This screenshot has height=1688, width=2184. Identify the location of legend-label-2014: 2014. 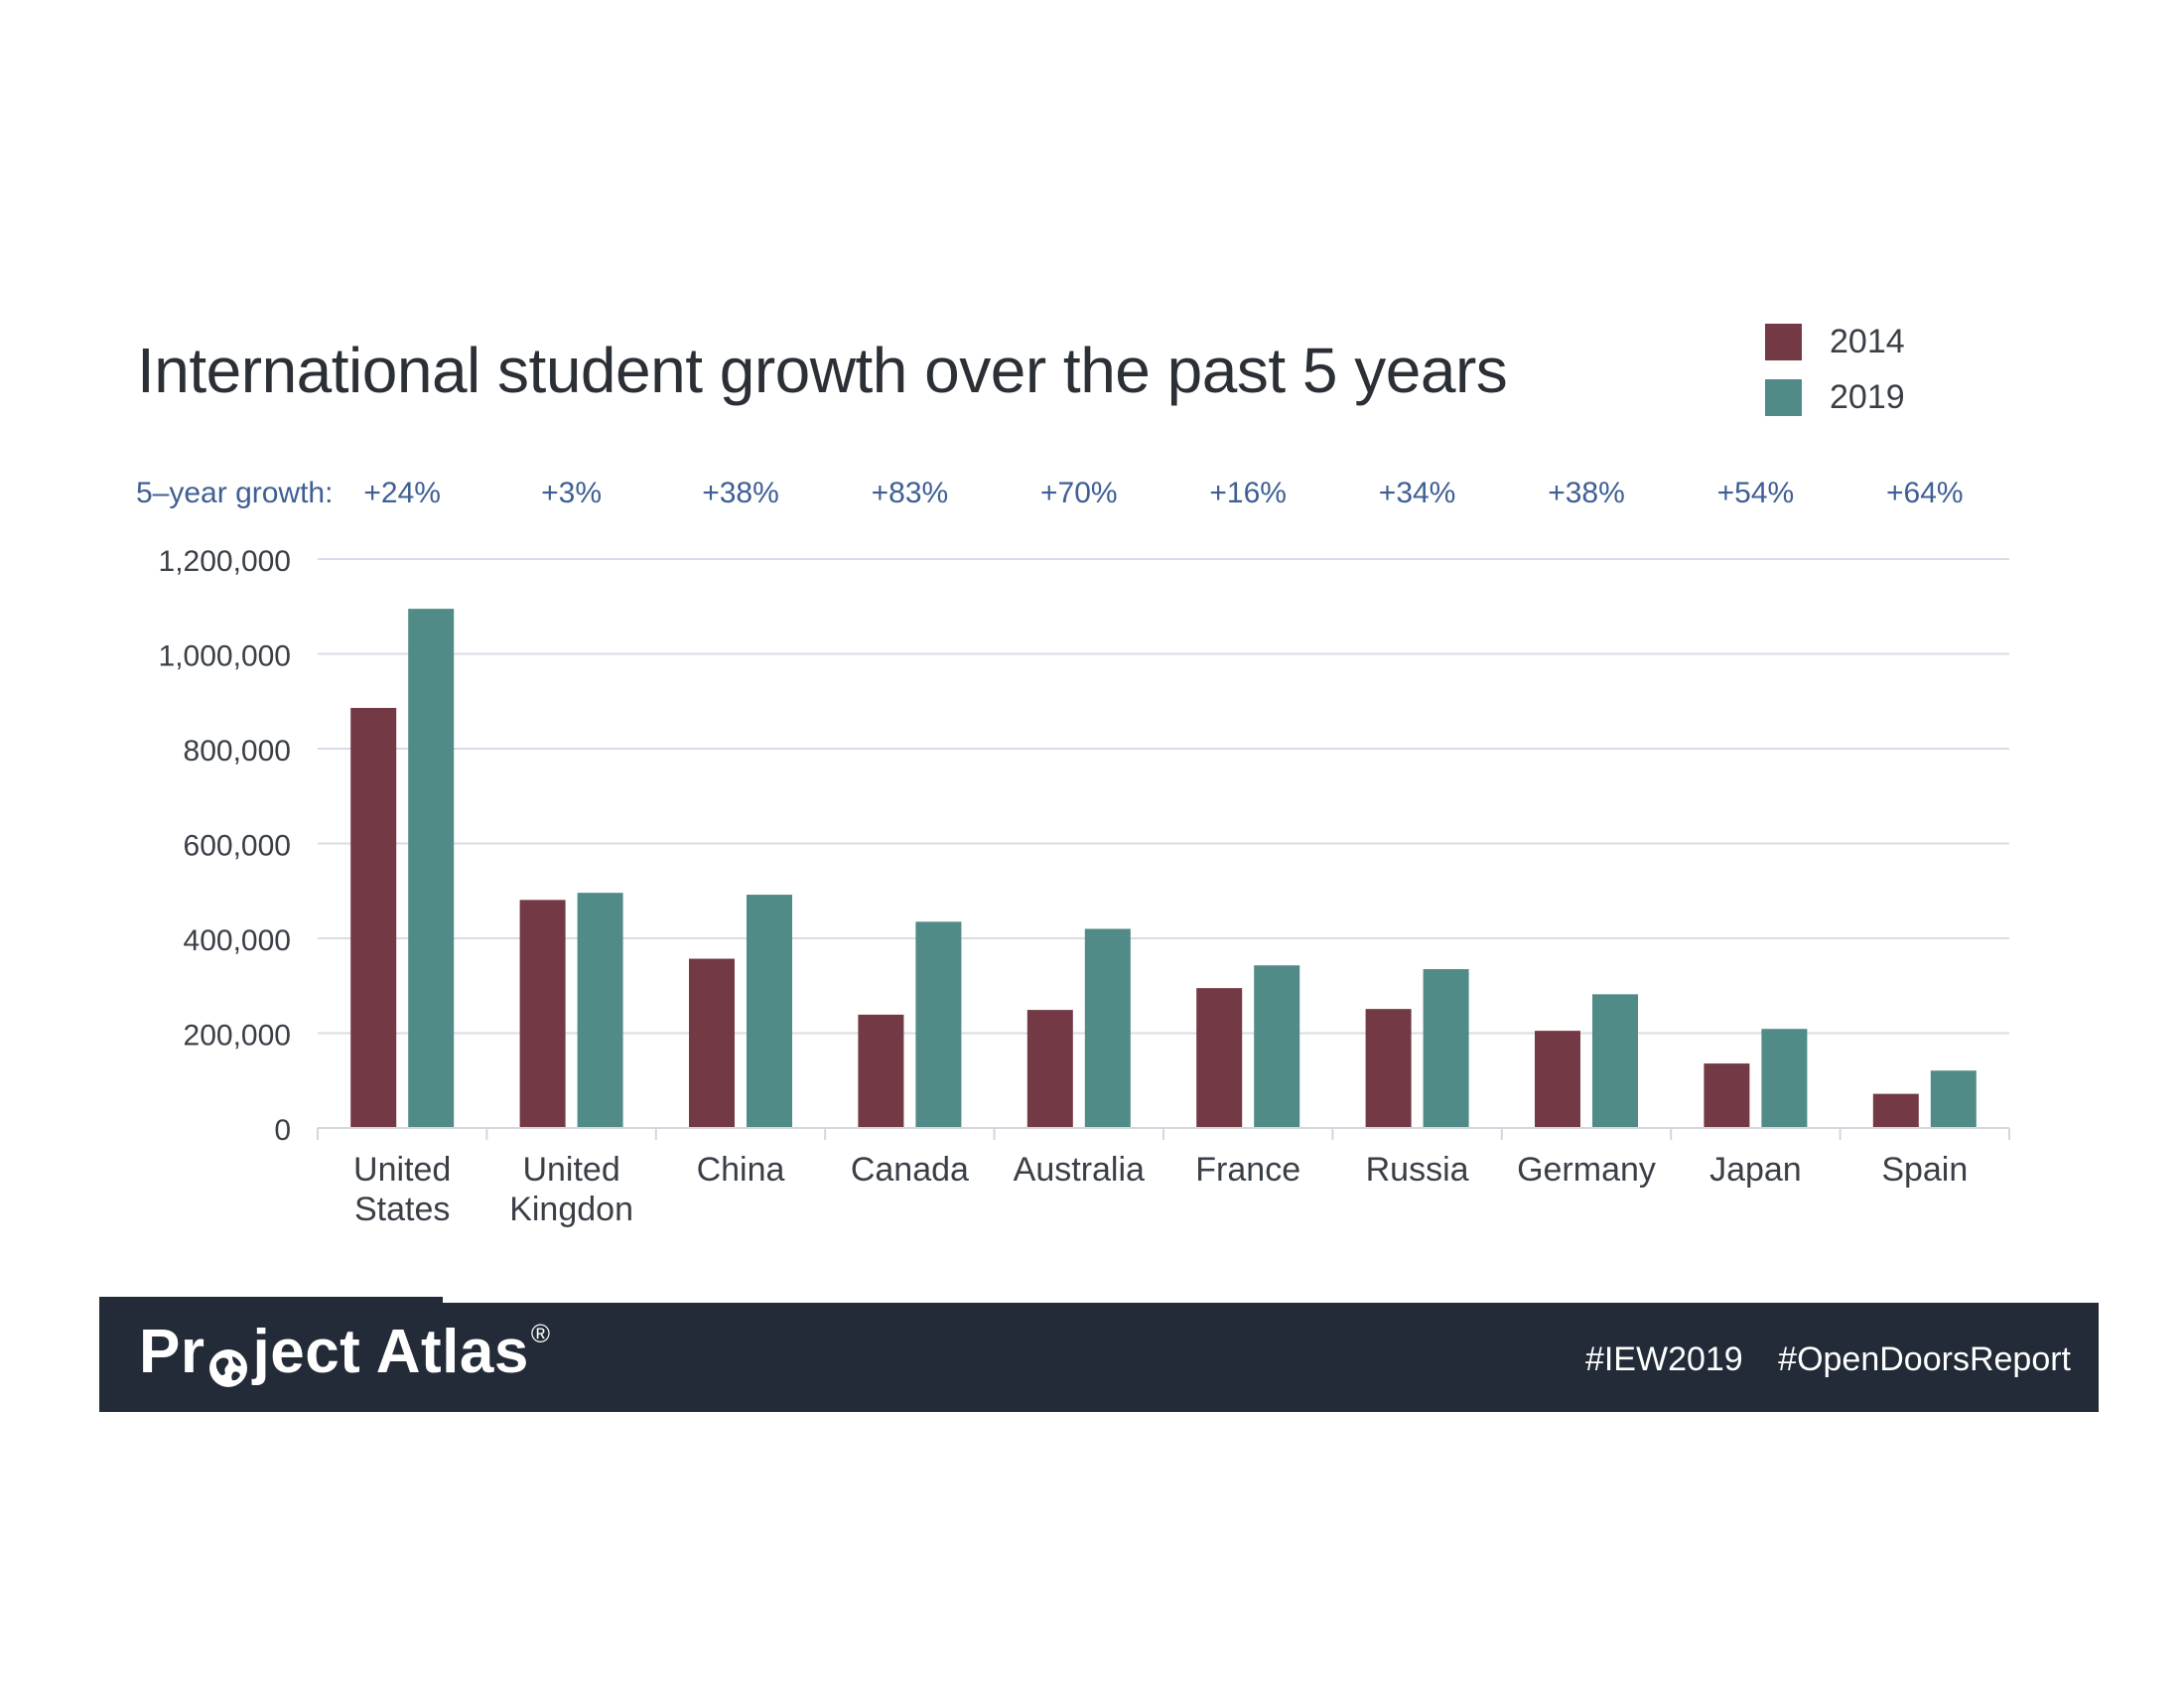
(1867, 341).